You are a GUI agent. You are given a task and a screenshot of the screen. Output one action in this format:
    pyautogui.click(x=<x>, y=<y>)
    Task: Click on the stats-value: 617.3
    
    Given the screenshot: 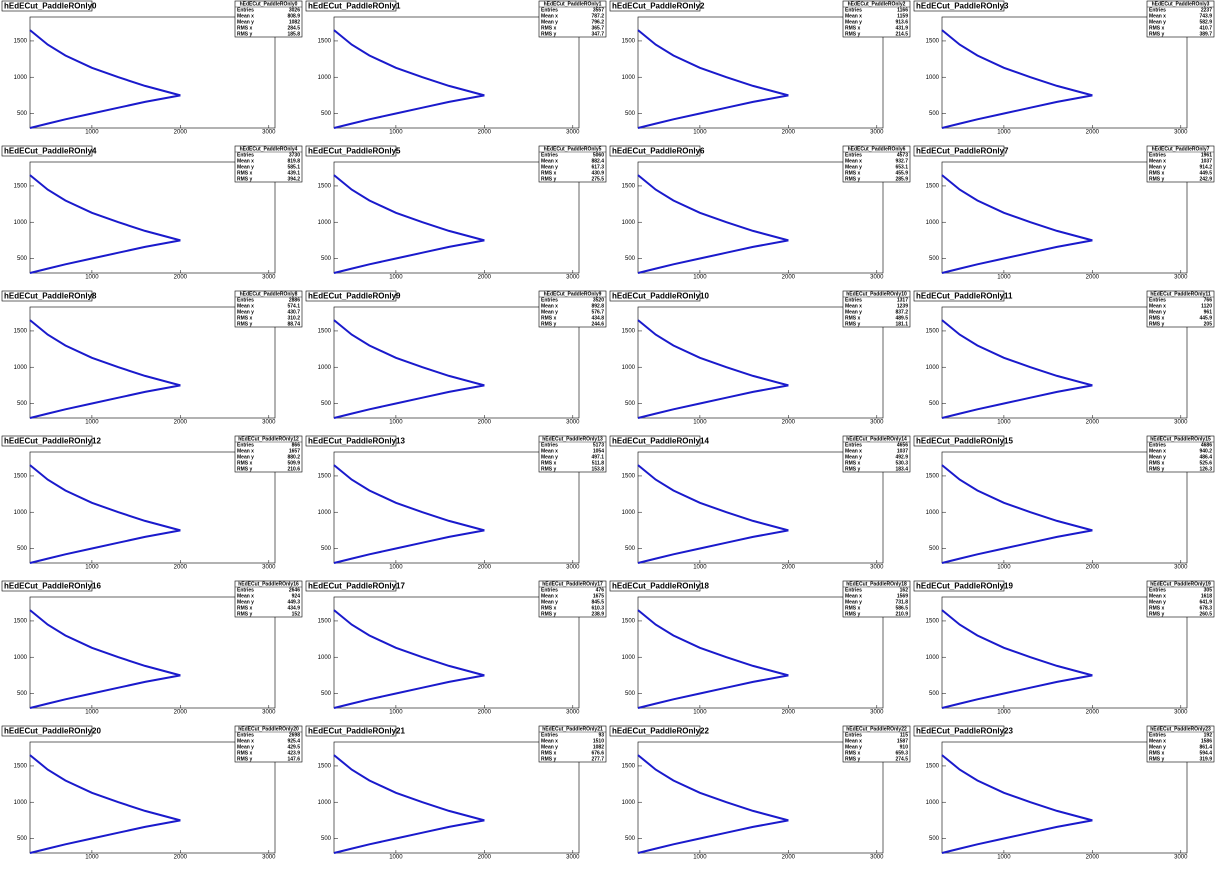 What is the action you would take?
    pyautogui.click(x=597, y=167)
    